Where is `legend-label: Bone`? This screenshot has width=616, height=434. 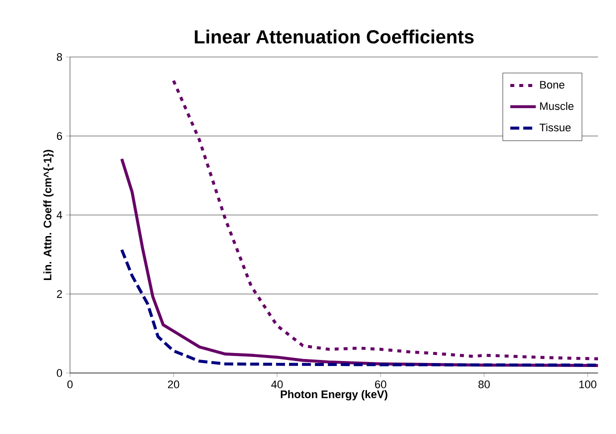 legend-label: Bone is located at coordinates (552, 84).